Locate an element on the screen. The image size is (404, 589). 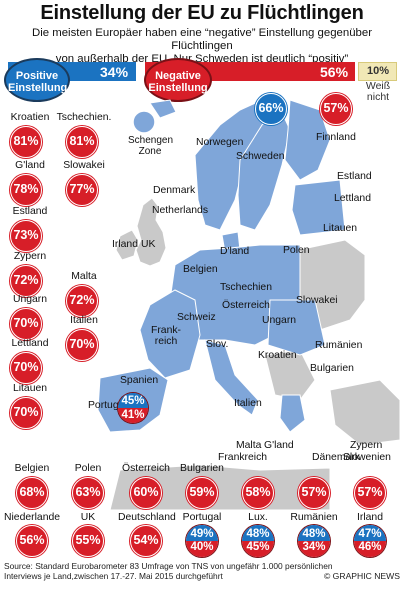
bubble-spanien-neg: 41% is located at coordinates (133, 415).